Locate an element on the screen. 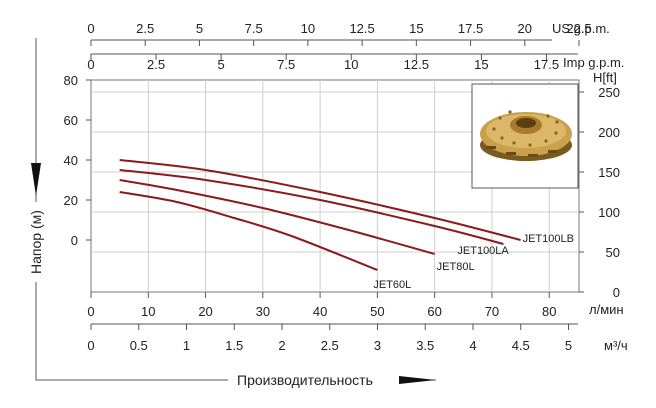  right-axis: 250 200 150 100 50 0 is located at coordinates (599, 192).